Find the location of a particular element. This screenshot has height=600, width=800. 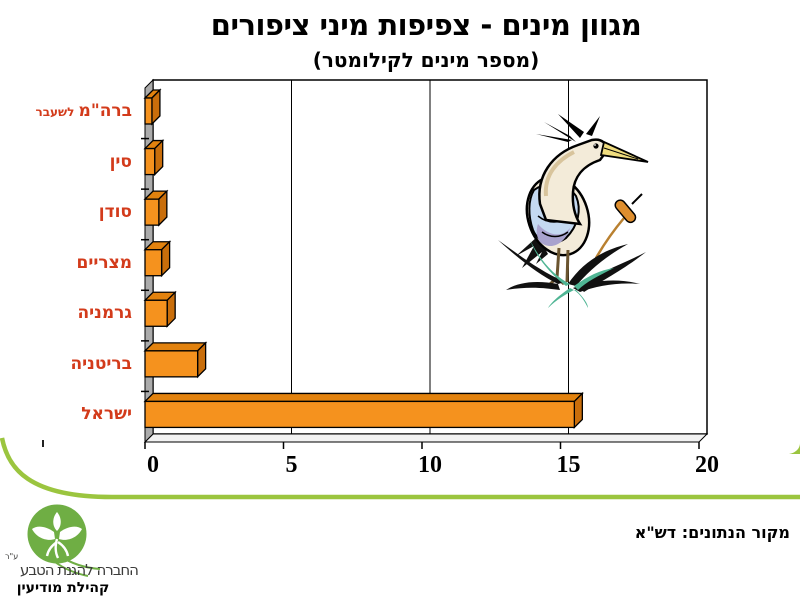

cattail-tip is located at coordinates (637, 199).